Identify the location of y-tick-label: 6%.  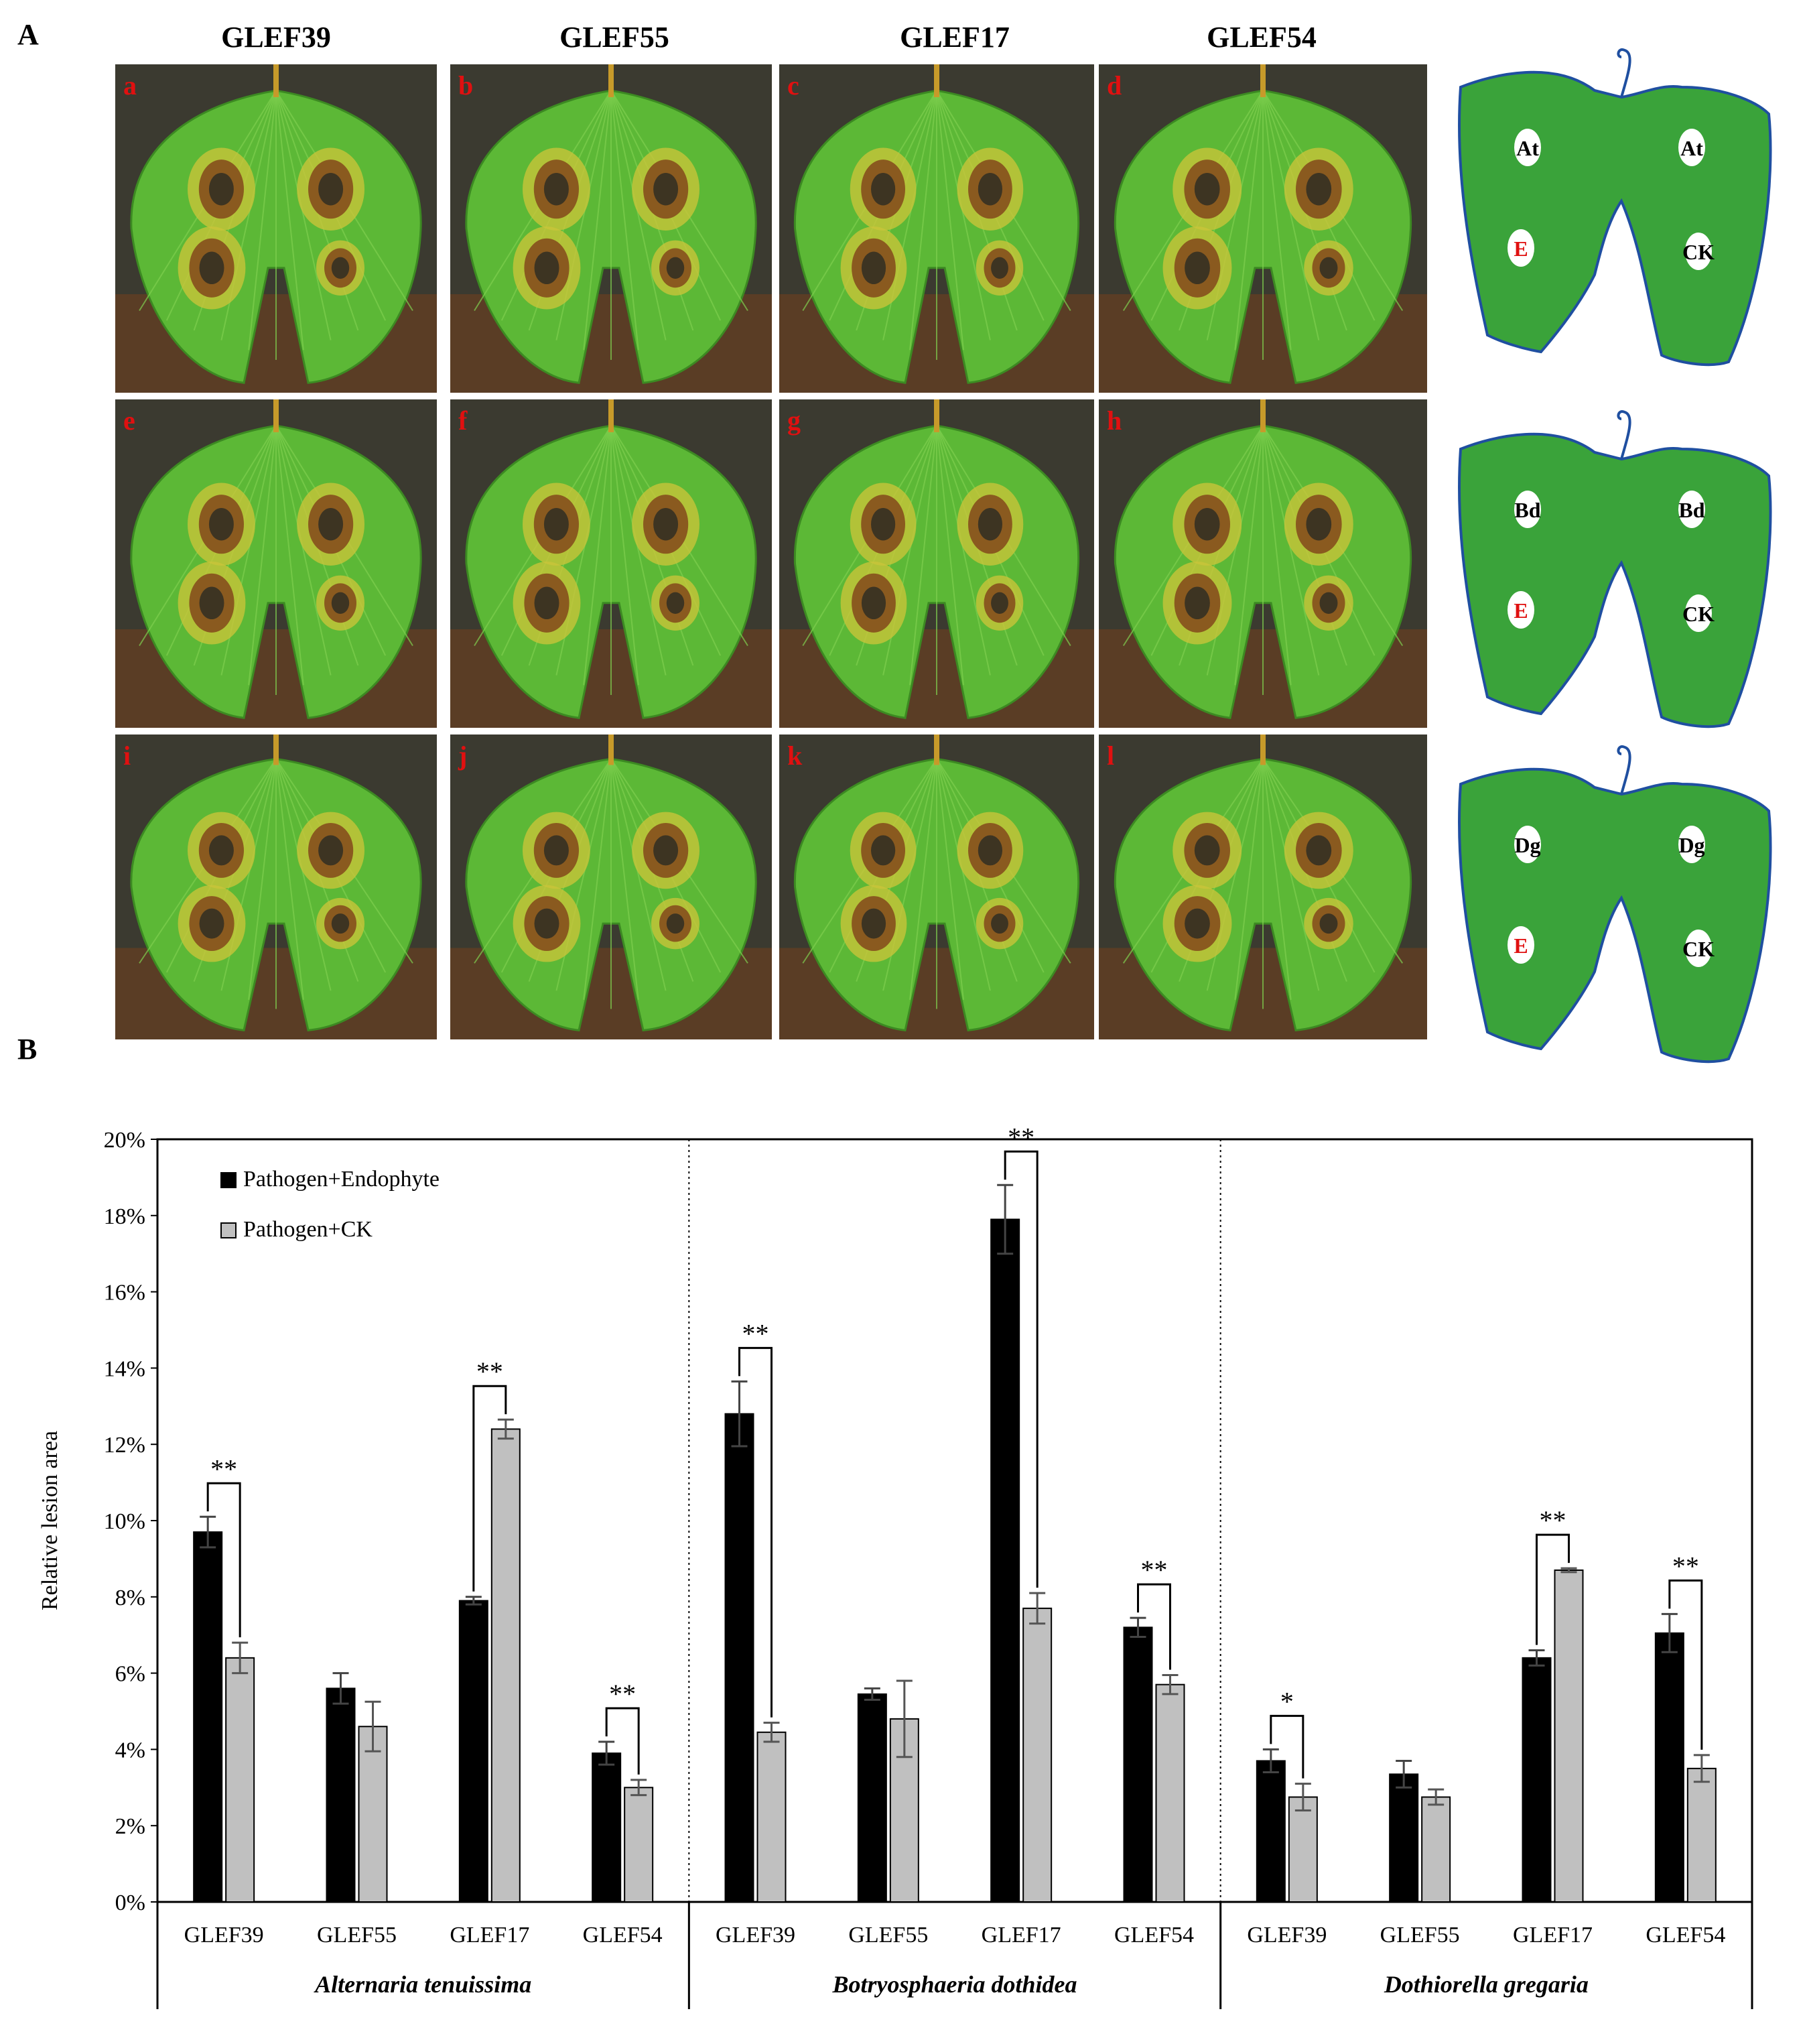
(130, 1674).